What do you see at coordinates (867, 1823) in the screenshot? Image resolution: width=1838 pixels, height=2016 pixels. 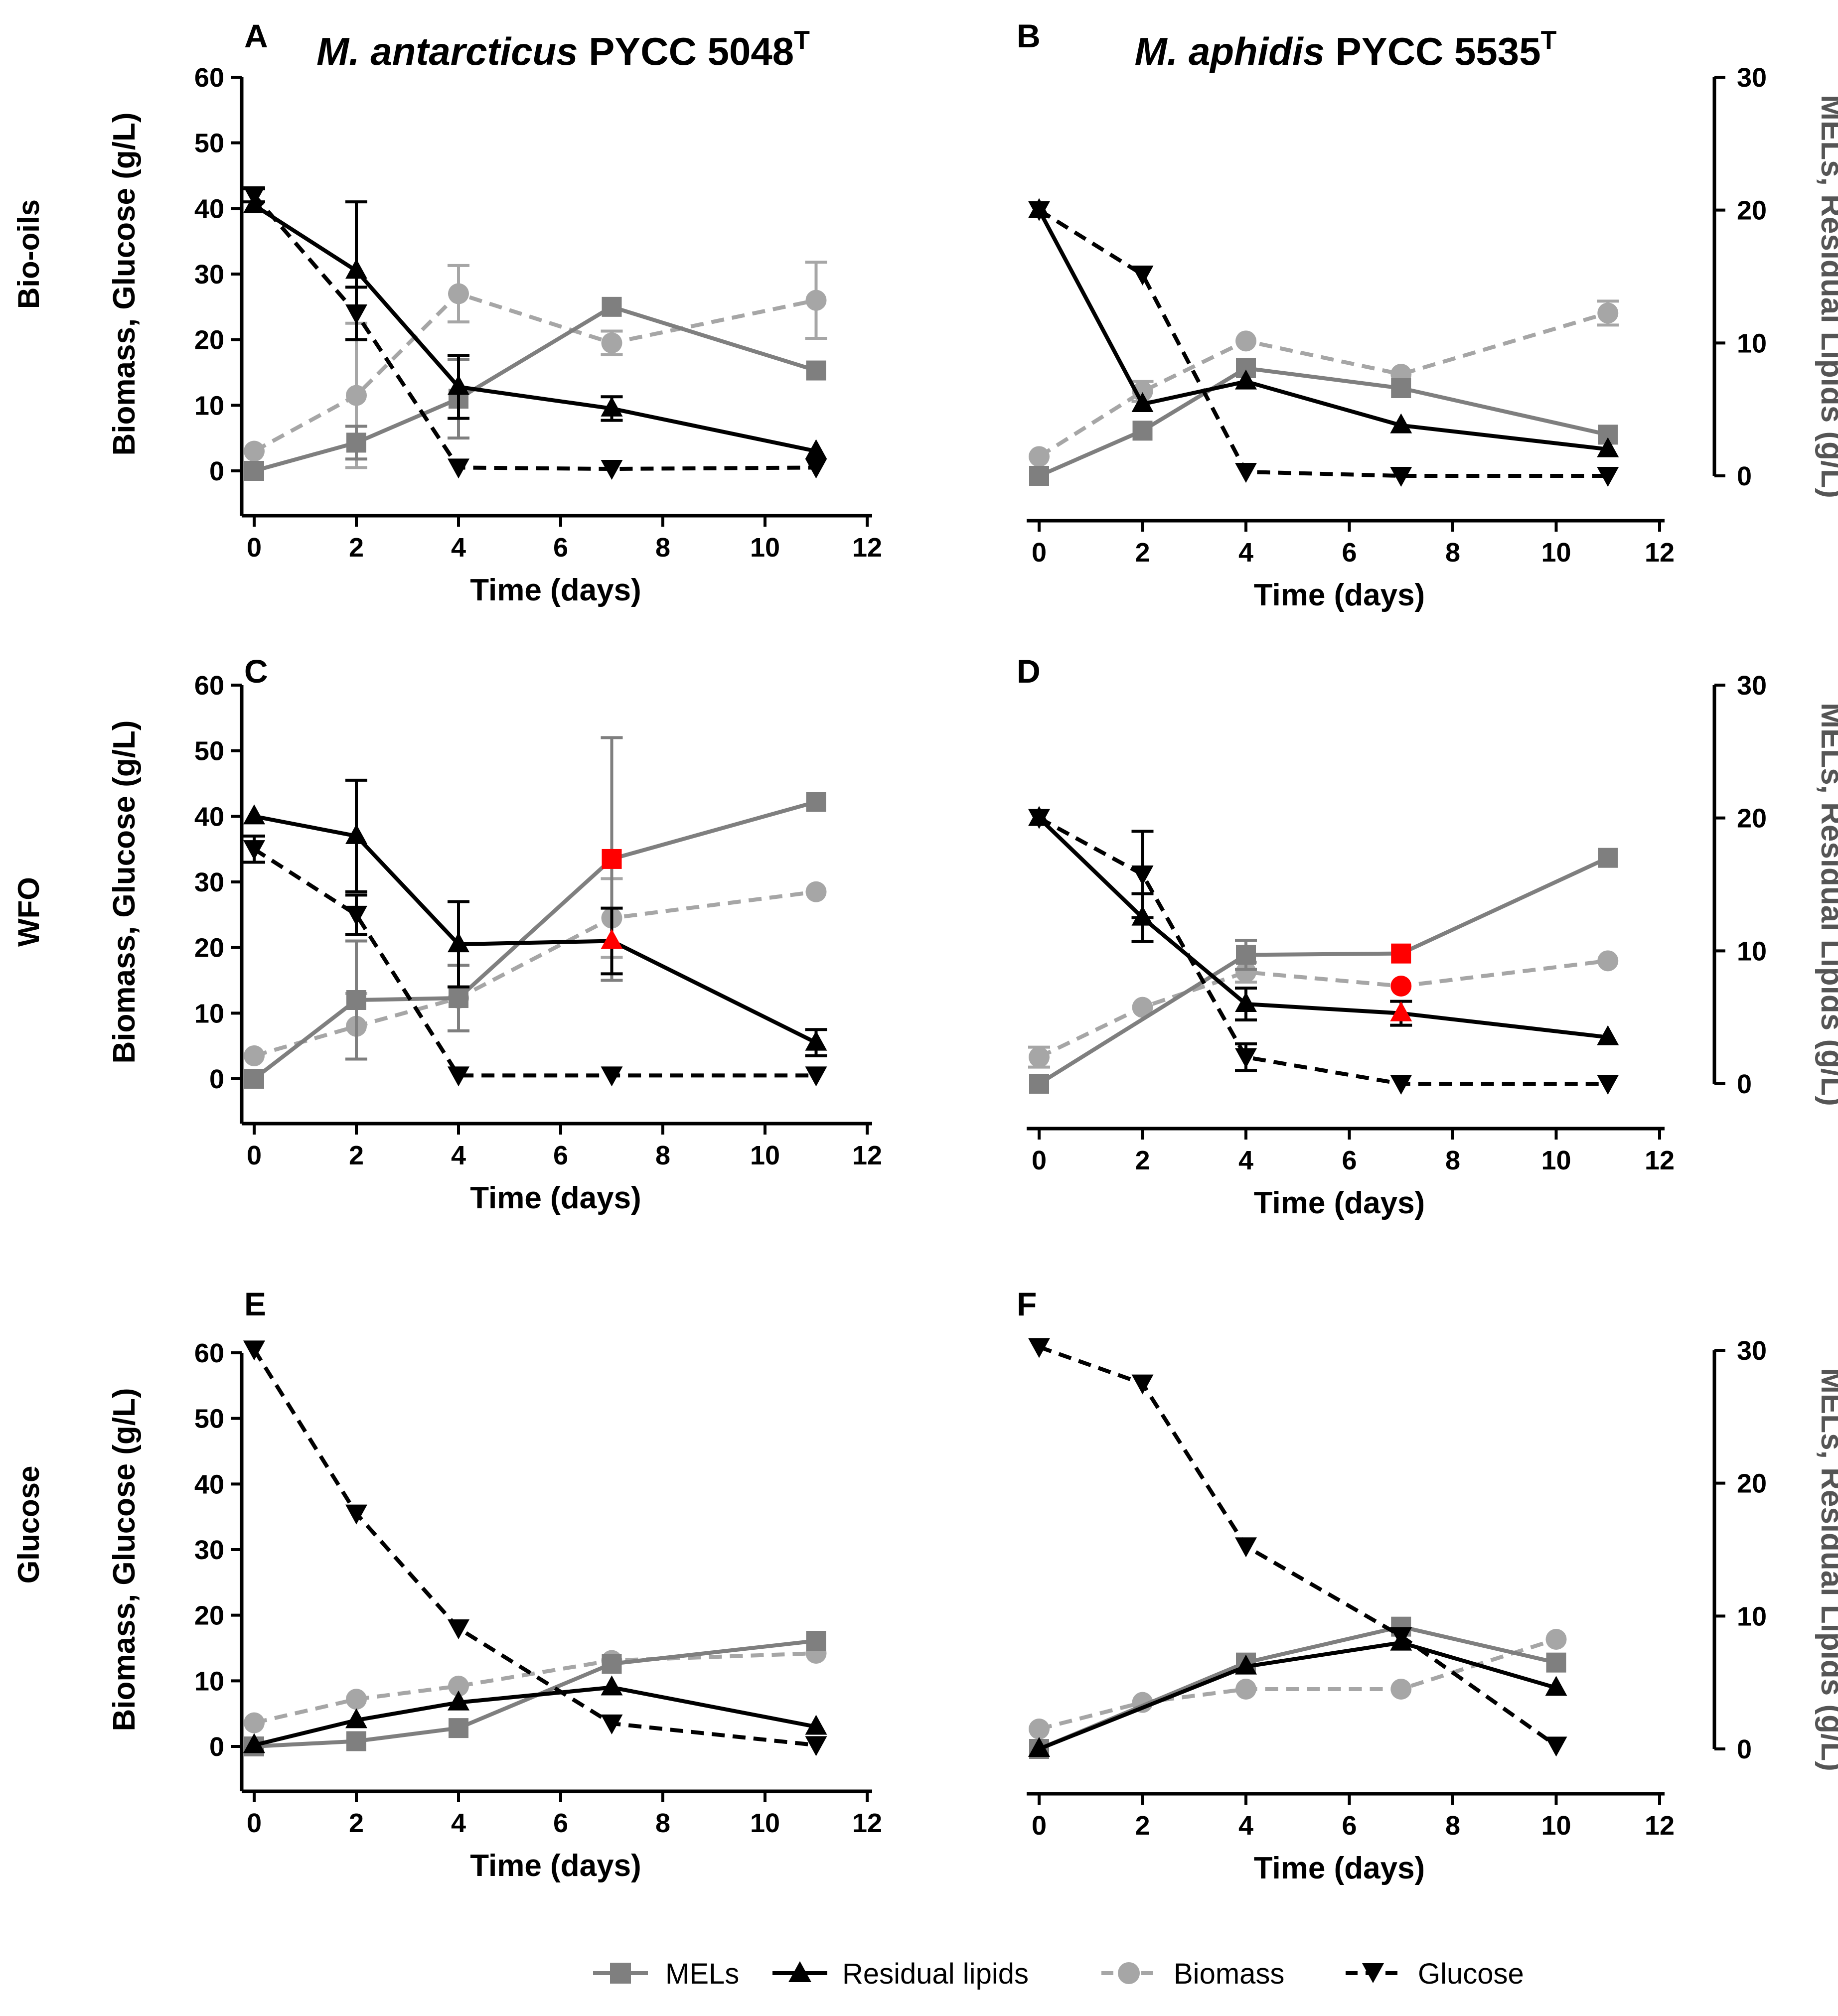 I see `panel-e-x-tick-label: 12` at bounding box center [867, 1823].